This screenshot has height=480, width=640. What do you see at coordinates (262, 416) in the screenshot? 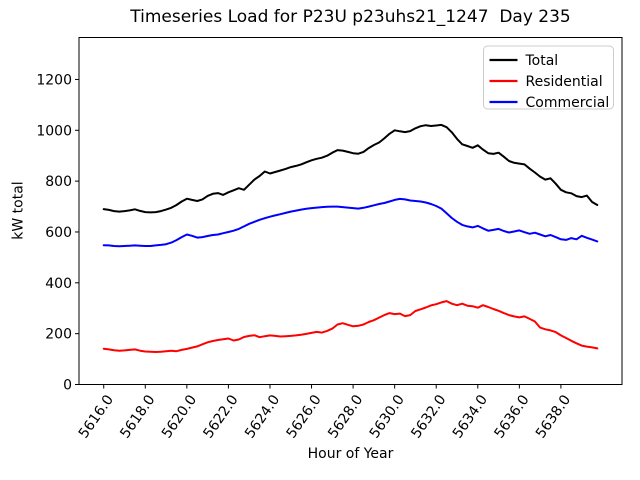
I see `x-tick-label: 5624.0` at bounding box center [262, 416].